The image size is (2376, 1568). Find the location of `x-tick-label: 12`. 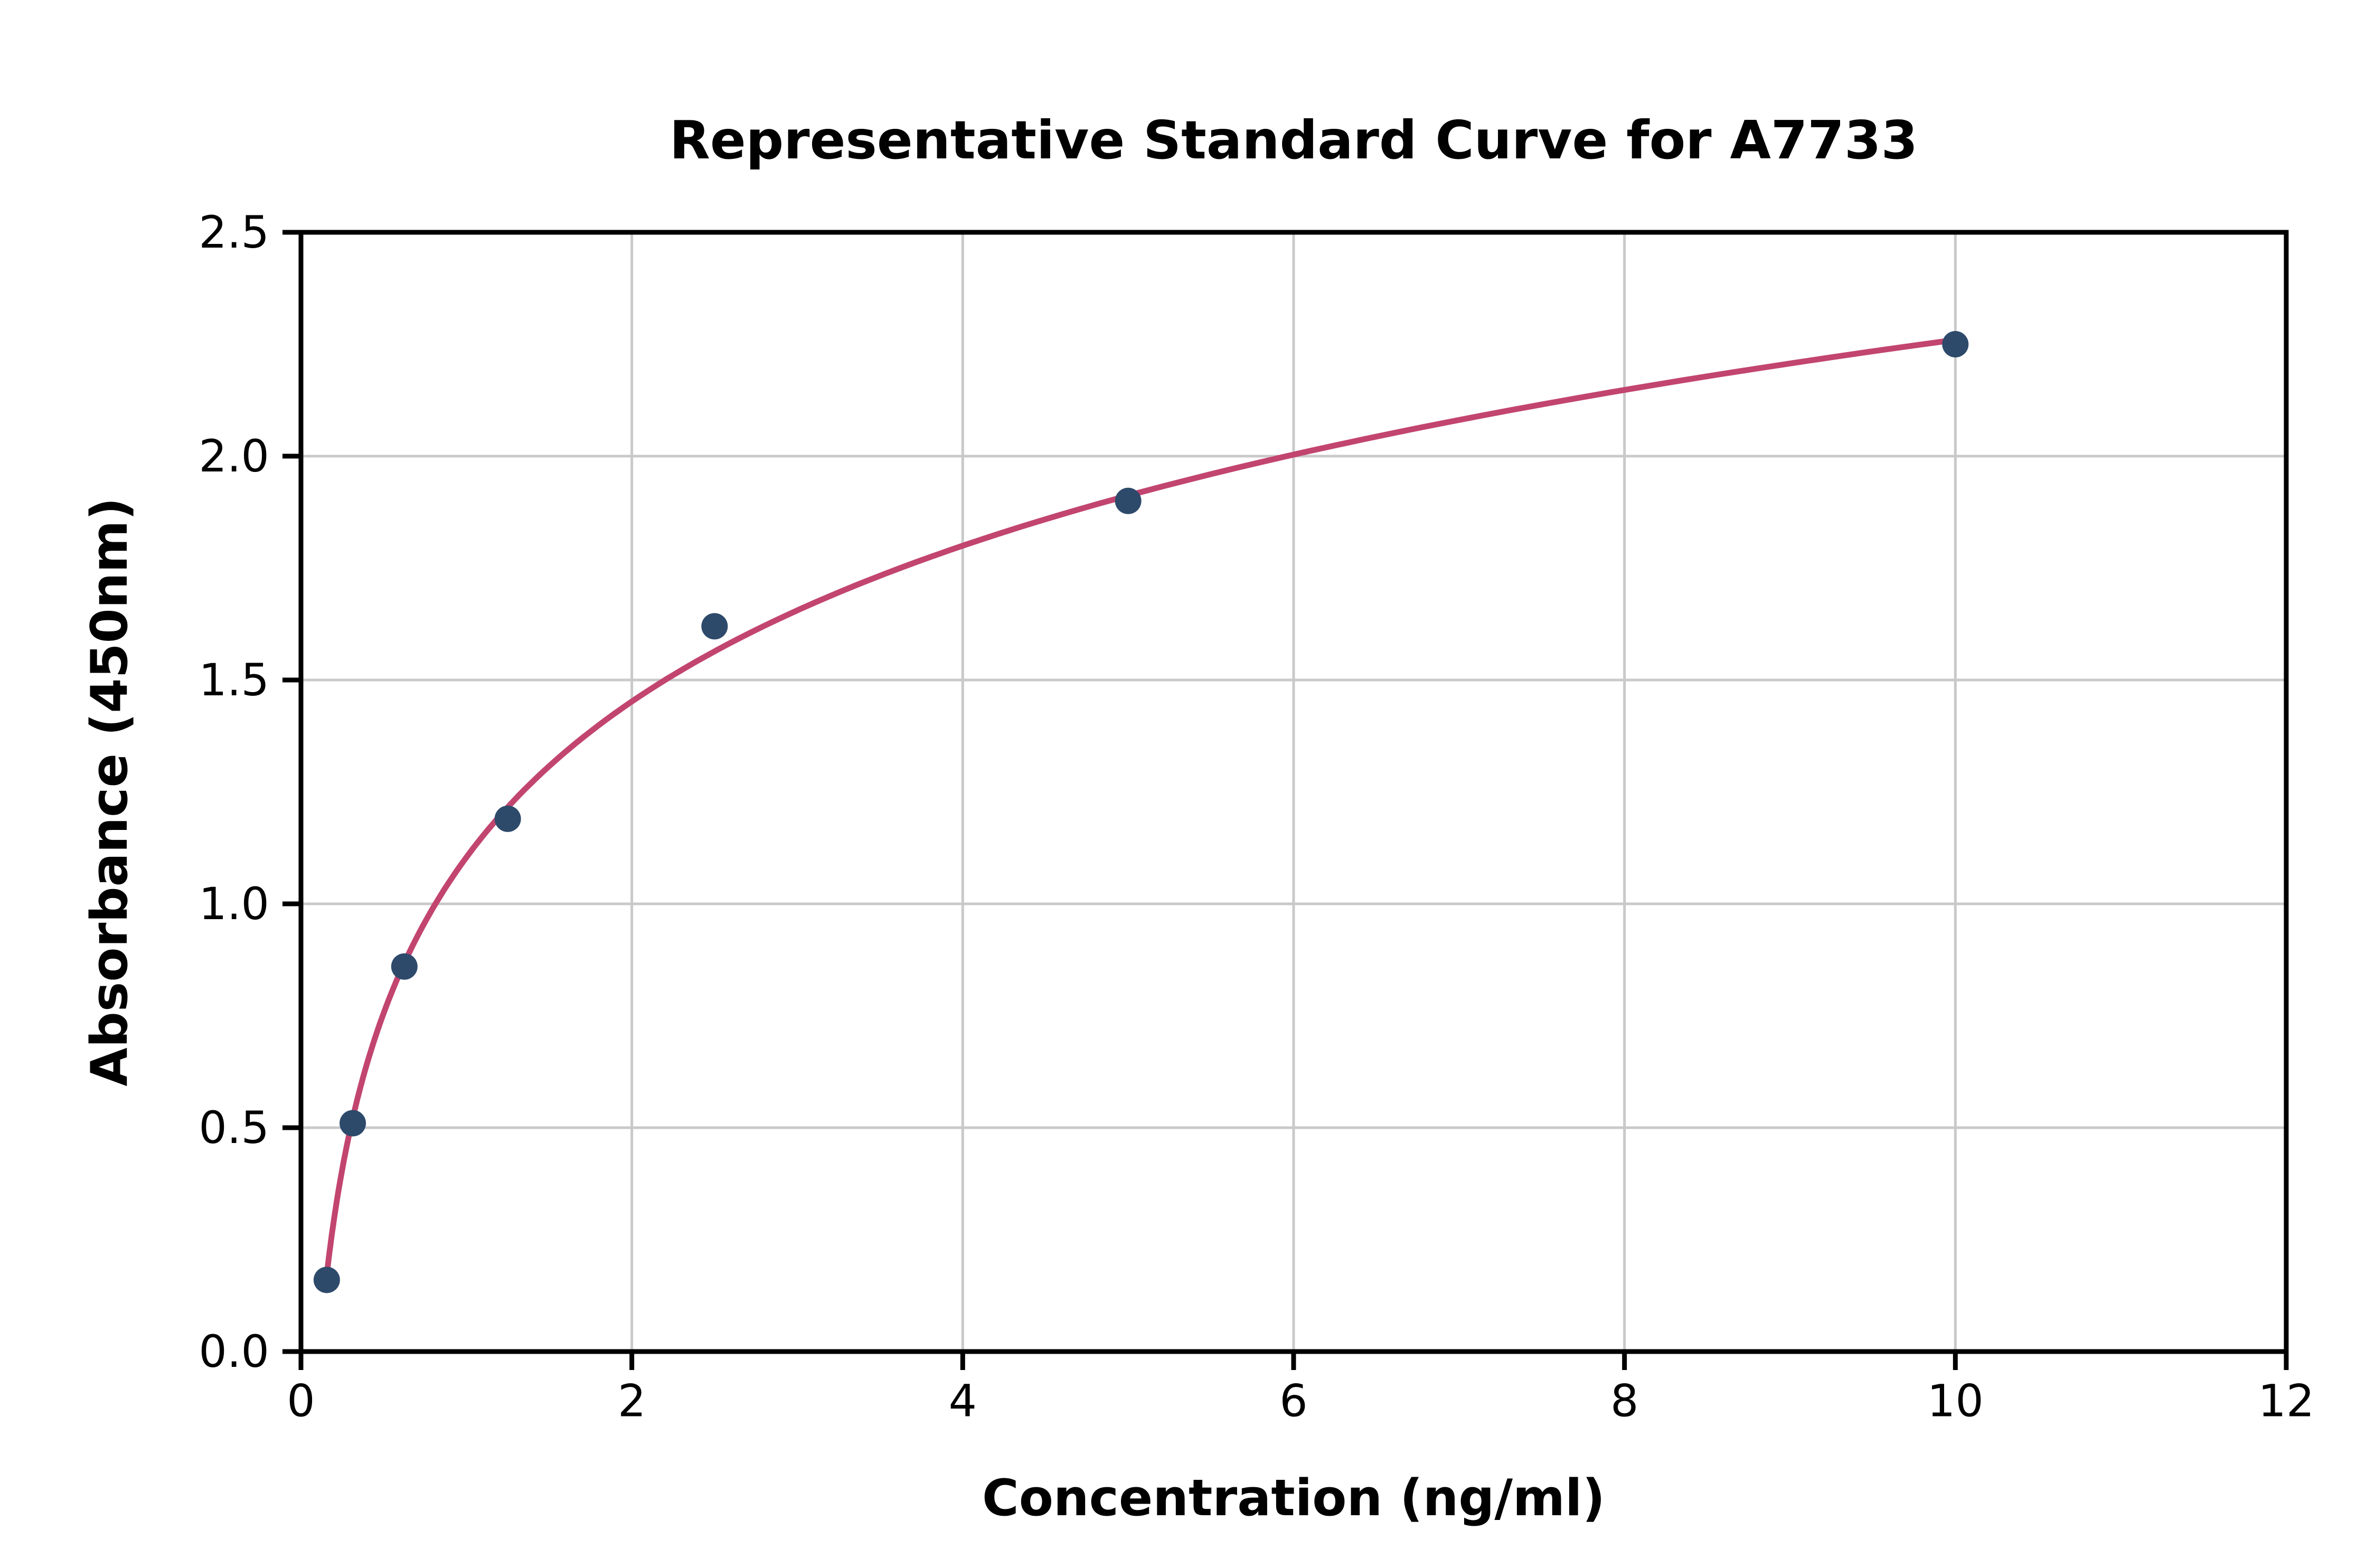

x-tick-label: 12 is located at coordinates (2286, 1401).